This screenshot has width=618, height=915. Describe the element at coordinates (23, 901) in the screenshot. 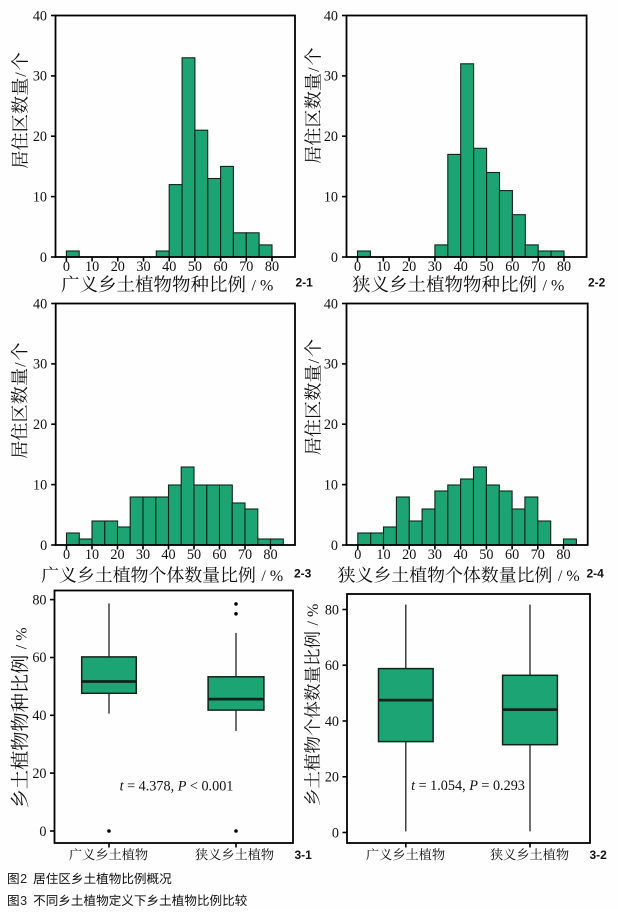

I see `svg-text: 3` at that location.